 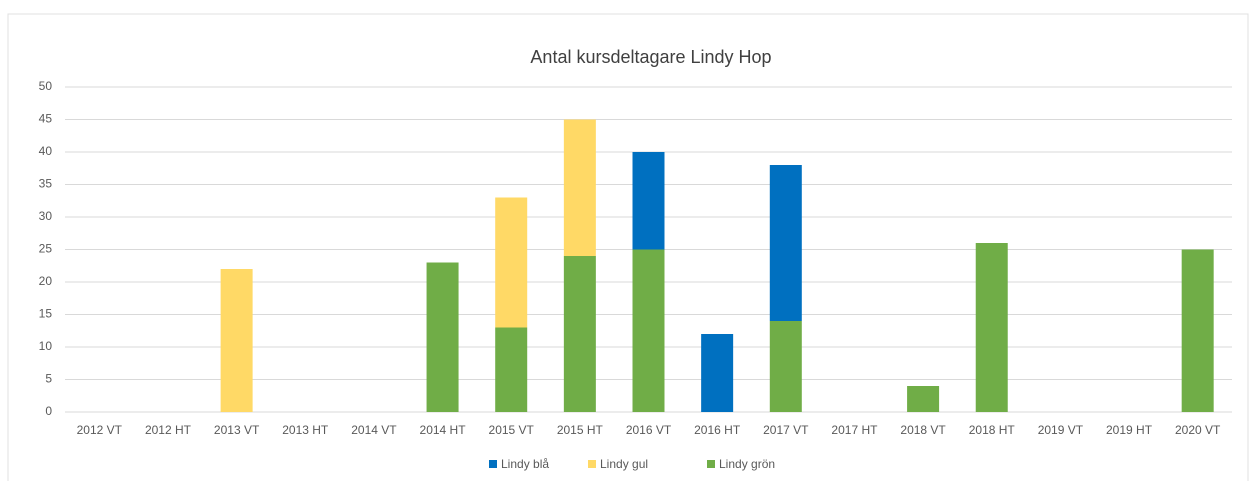 I want to click on x-tick-label: 2018 VT, so click(x=923, y=430).